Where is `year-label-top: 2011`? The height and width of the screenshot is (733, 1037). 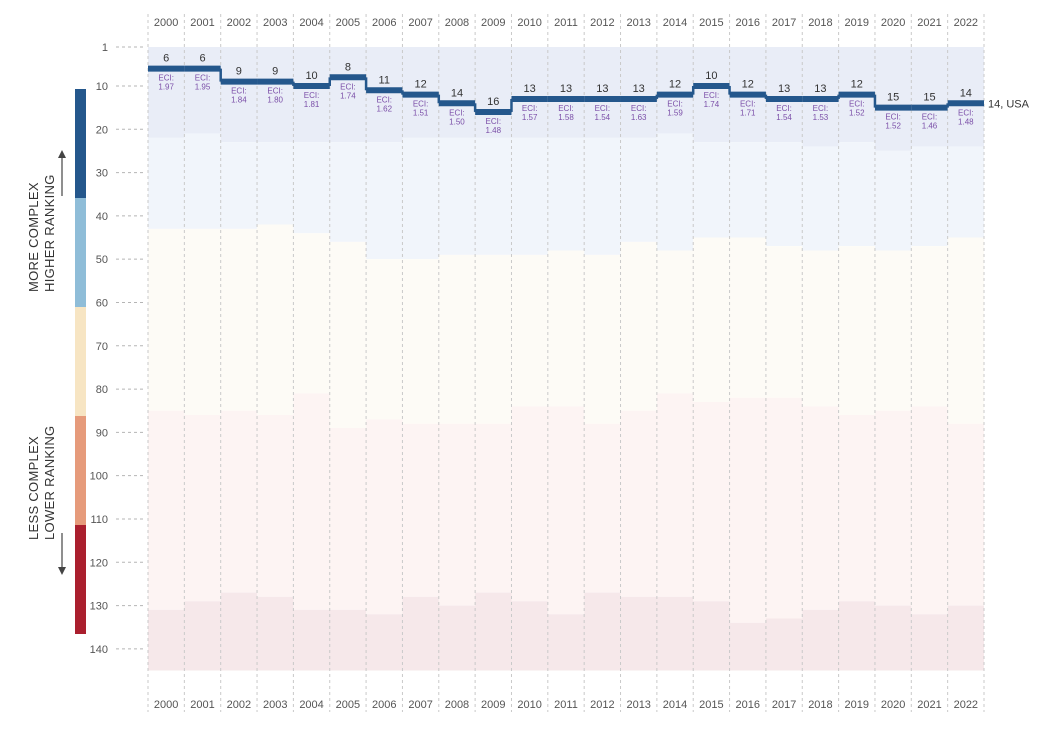
year-label-top: 2011 is located at coordinates (566, 23).